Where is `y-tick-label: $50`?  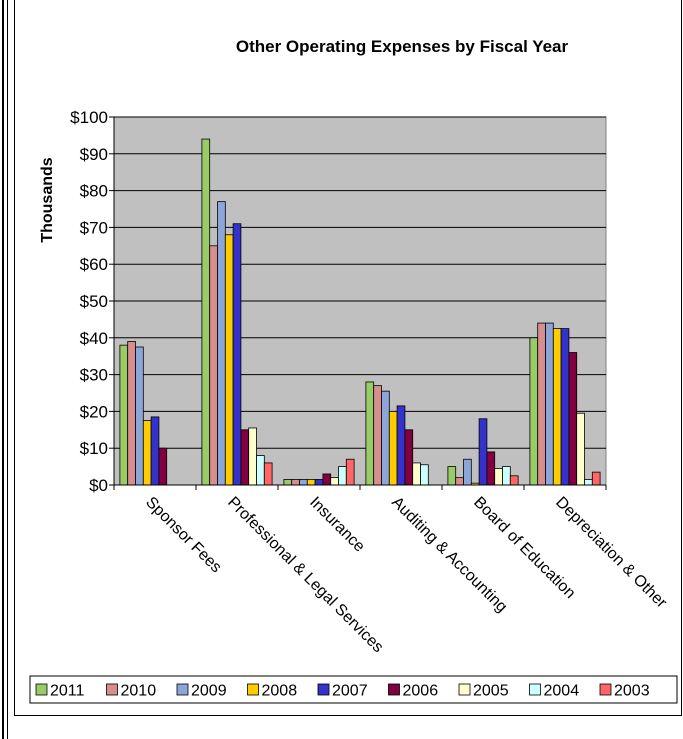 y-tick-label: $50 is located at coordinates (94, 301).